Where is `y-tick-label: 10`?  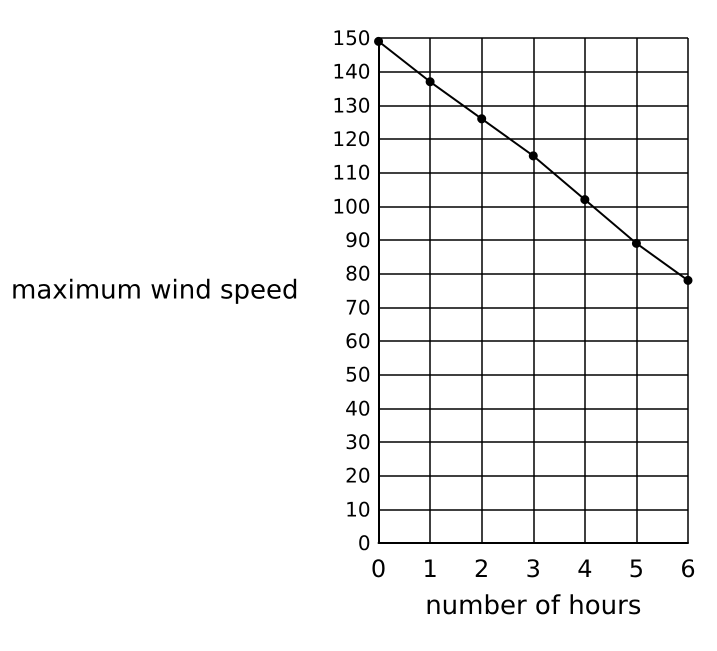
y-tick-label: 10 is located at coordinates (358, 509).